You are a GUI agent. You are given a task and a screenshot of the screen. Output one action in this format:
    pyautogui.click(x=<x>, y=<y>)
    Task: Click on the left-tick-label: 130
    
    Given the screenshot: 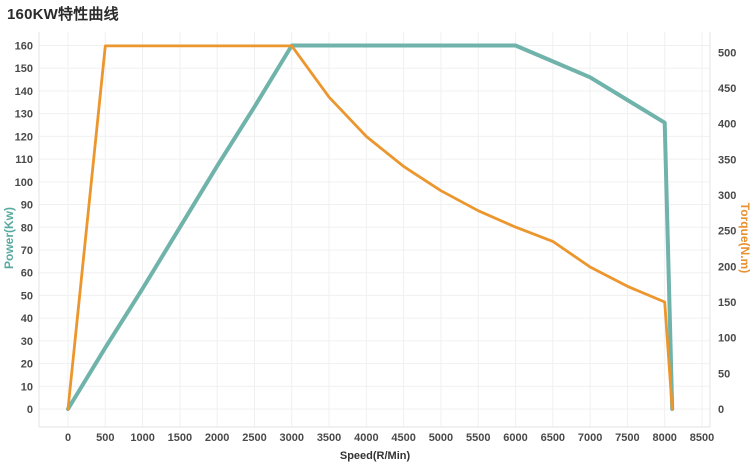 What is the action you would take?
    pyautogui.click(x=24, y=115)
    